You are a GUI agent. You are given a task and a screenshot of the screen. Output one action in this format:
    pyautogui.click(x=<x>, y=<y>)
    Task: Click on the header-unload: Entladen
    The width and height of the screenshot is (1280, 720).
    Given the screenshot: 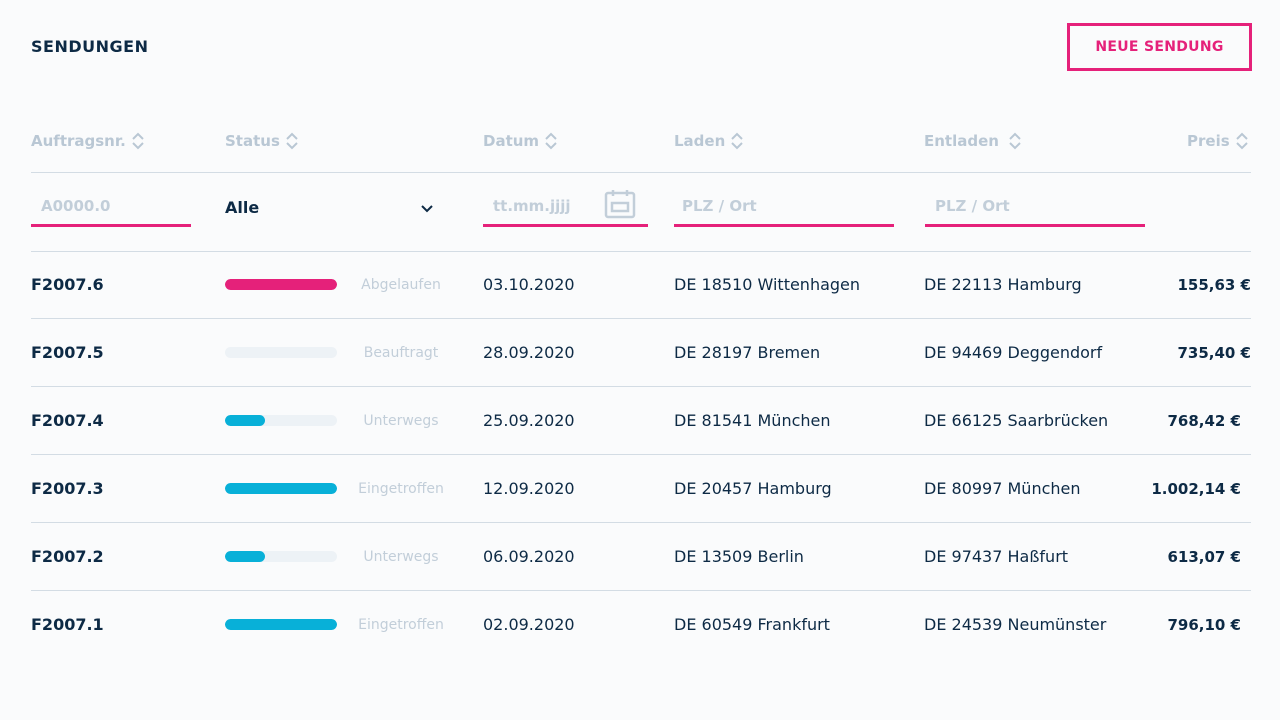 What is the action you would take?
    pyautogui.click(x=972, y=141)
    